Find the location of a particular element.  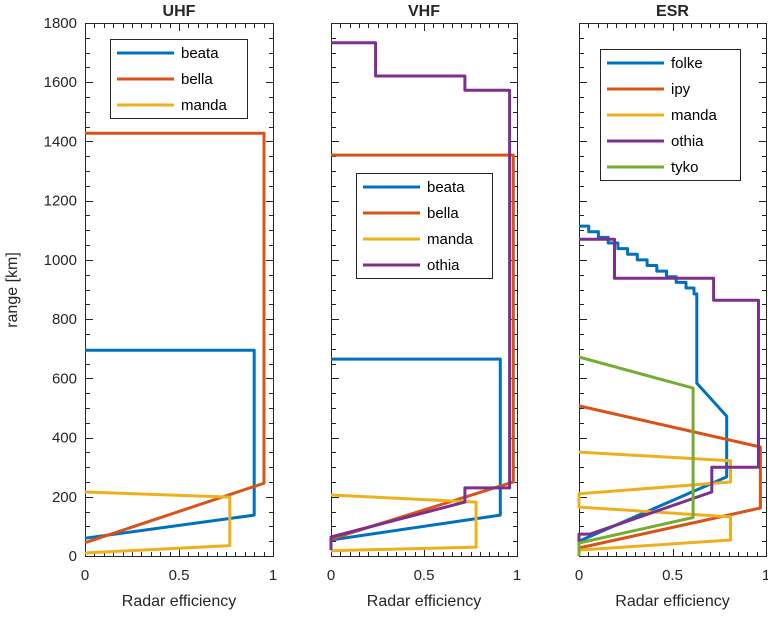

legend-label-ipy: ipy is located at coordinates (681, 89).